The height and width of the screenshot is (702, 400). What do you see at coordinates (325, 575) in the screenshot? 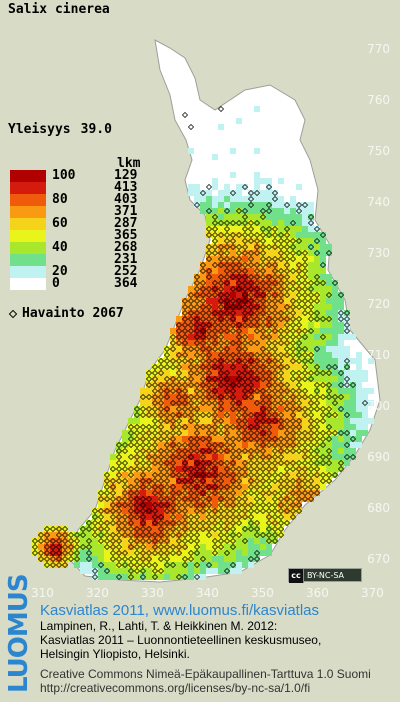
I see `license-badge: cc BY-NC-SA` at bounding box center [325, 575].